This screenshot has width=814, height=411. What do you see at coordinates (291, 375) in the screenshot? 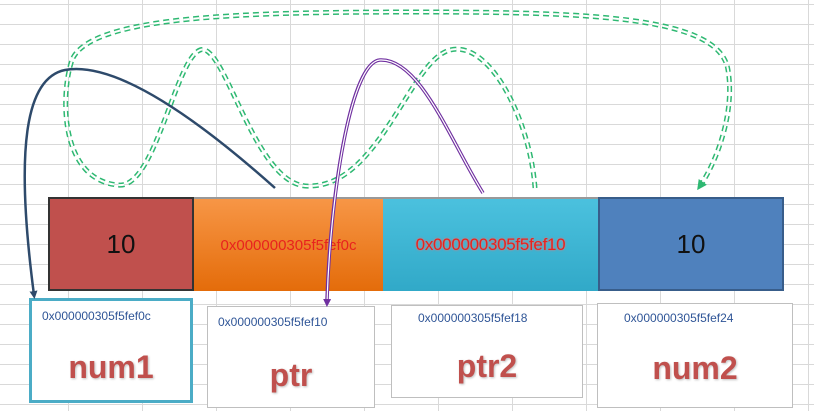
I see `ptr-label: ptr` at bounding box center [291, 375].